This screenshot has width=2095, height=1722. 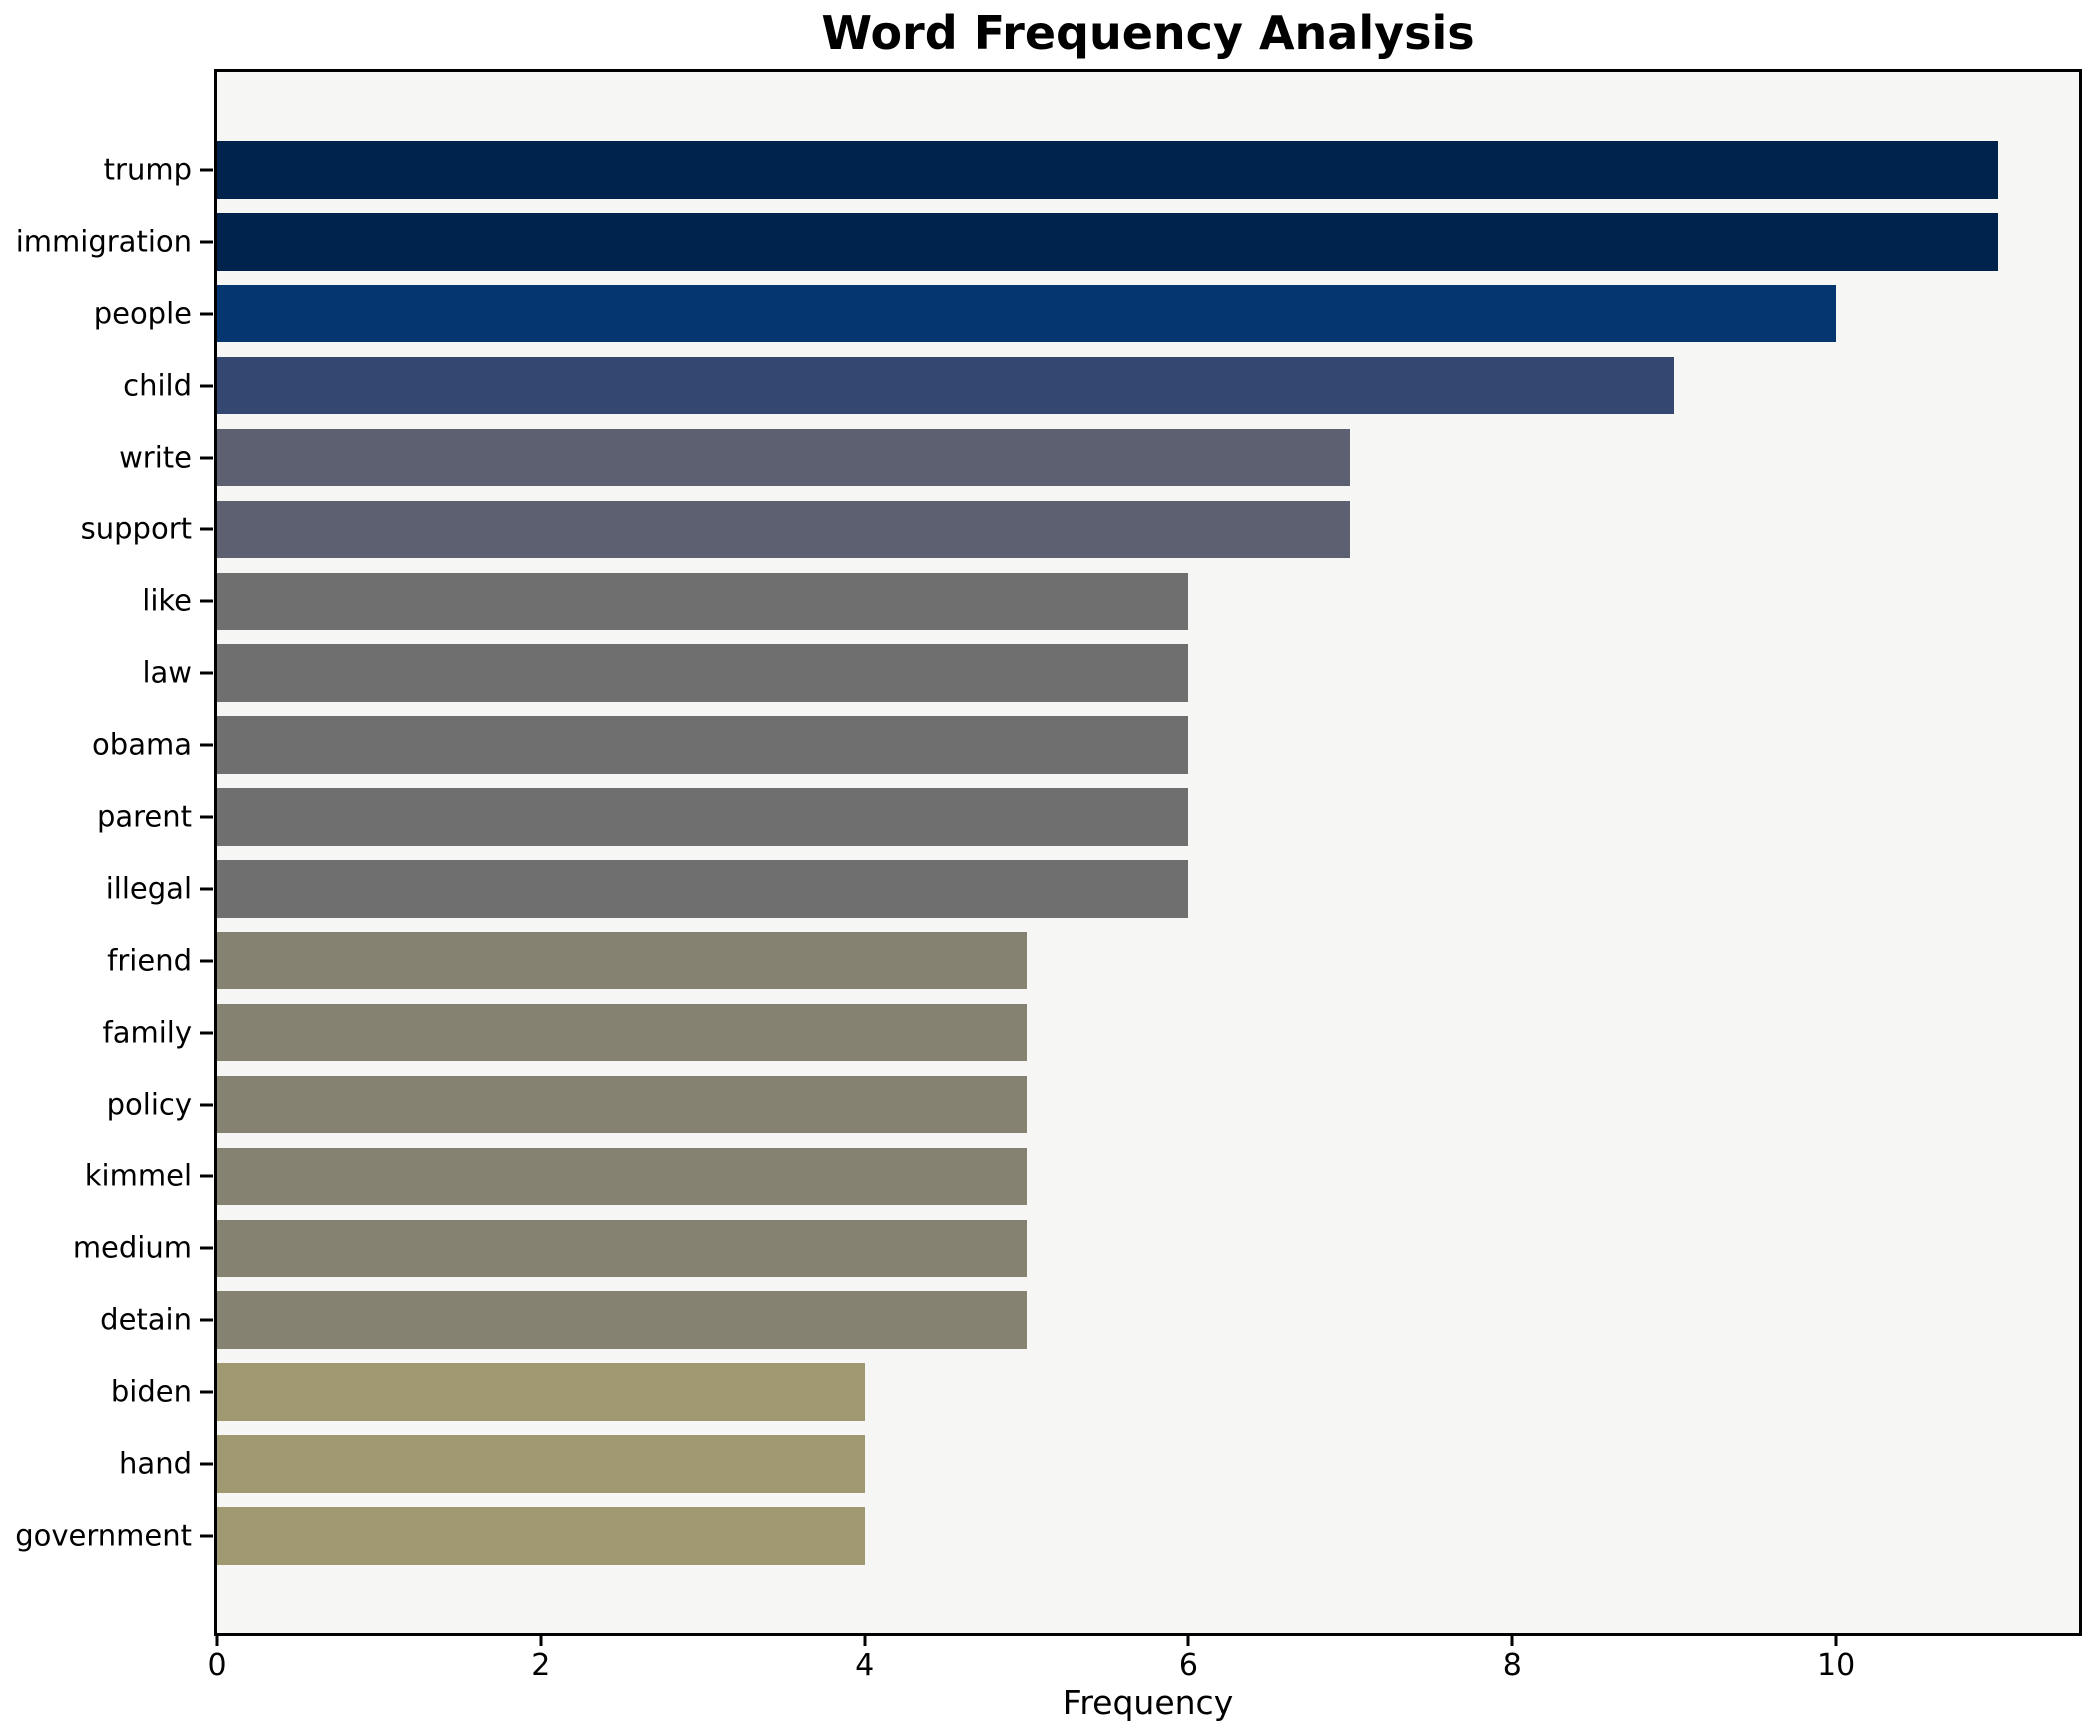 What do you see at coordinates (138, 1175) in the screenshot?
I see `y-axis-label-kimmel: kimmel` at bounding box center [138, 1175].